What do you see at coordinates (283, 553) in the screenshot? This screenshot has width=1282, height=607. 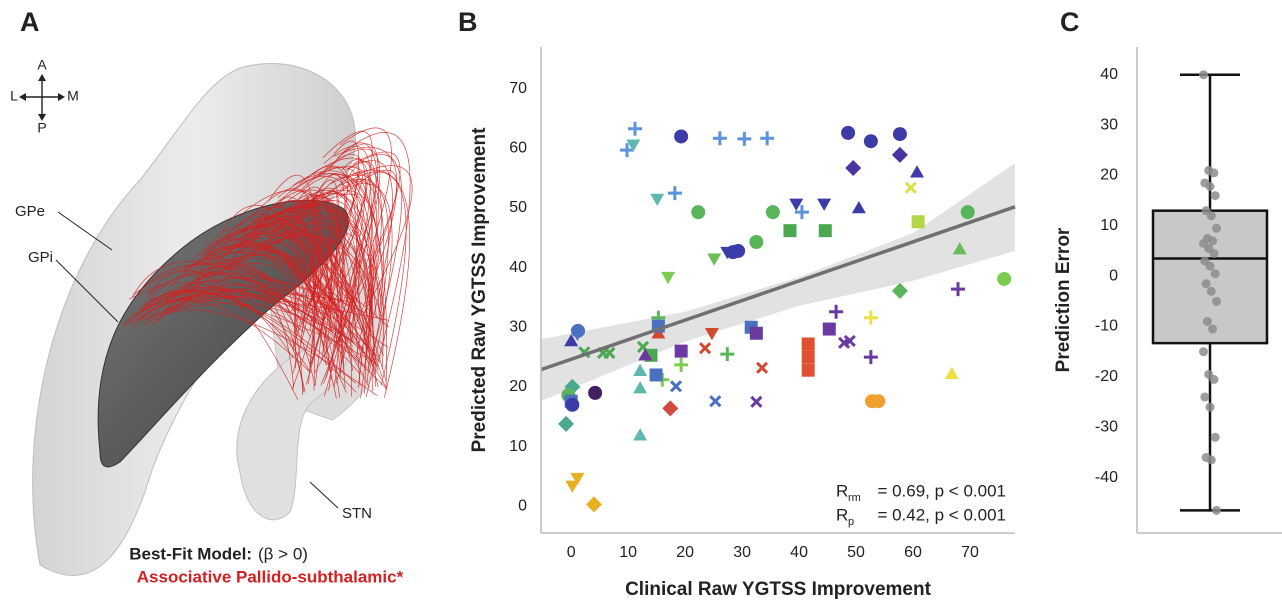 I see `caption-condition: (β > 0)` at bounding box center [283, 553].